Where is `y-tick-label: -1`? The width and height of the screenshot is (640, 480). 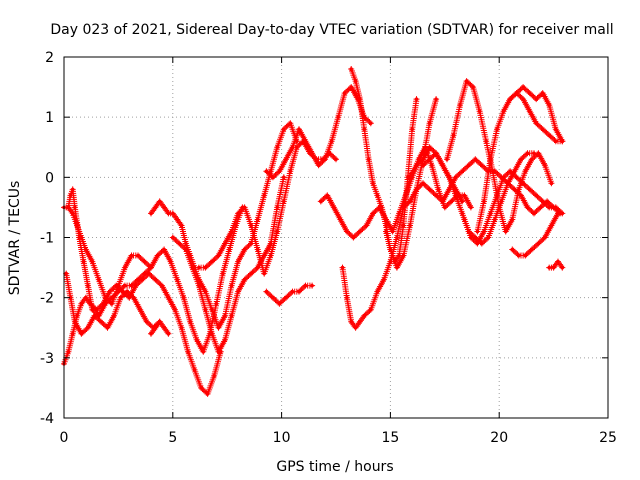 y-tick-label: -1 is located at coordinates (47, 239).